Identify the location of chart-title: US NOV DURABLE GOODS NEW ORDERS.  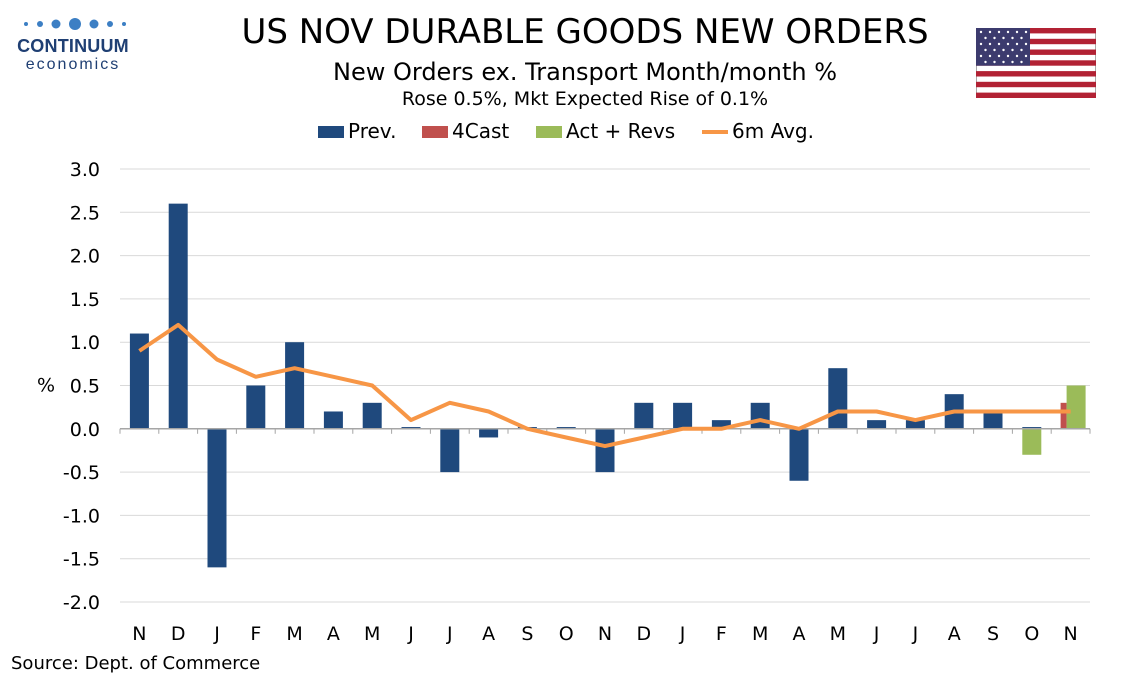
(585, 32).